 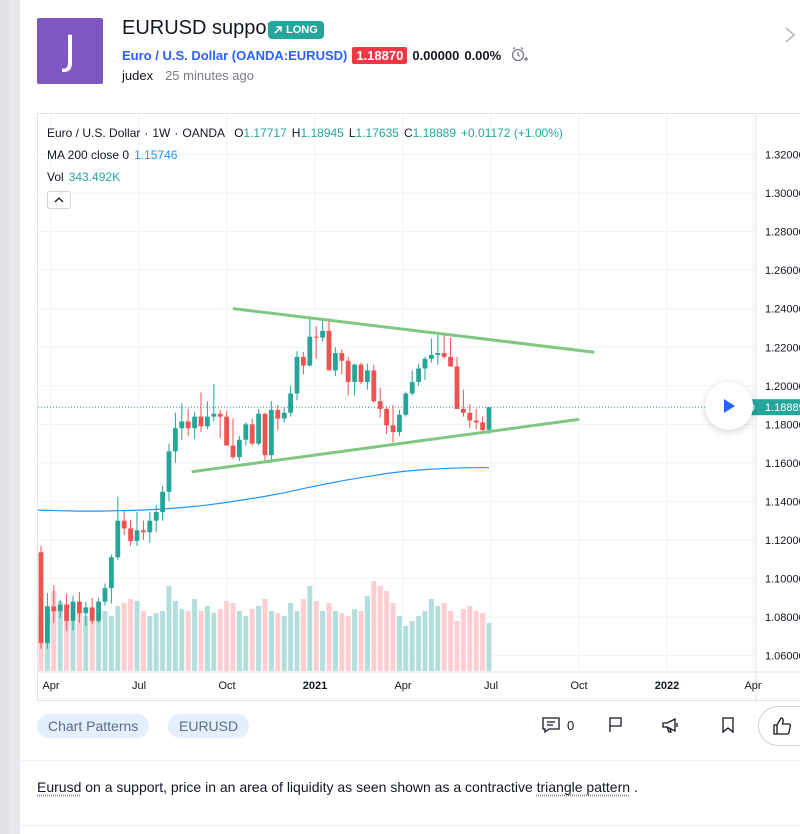 I want to click on avatar: J, so click(x=70, y=51).